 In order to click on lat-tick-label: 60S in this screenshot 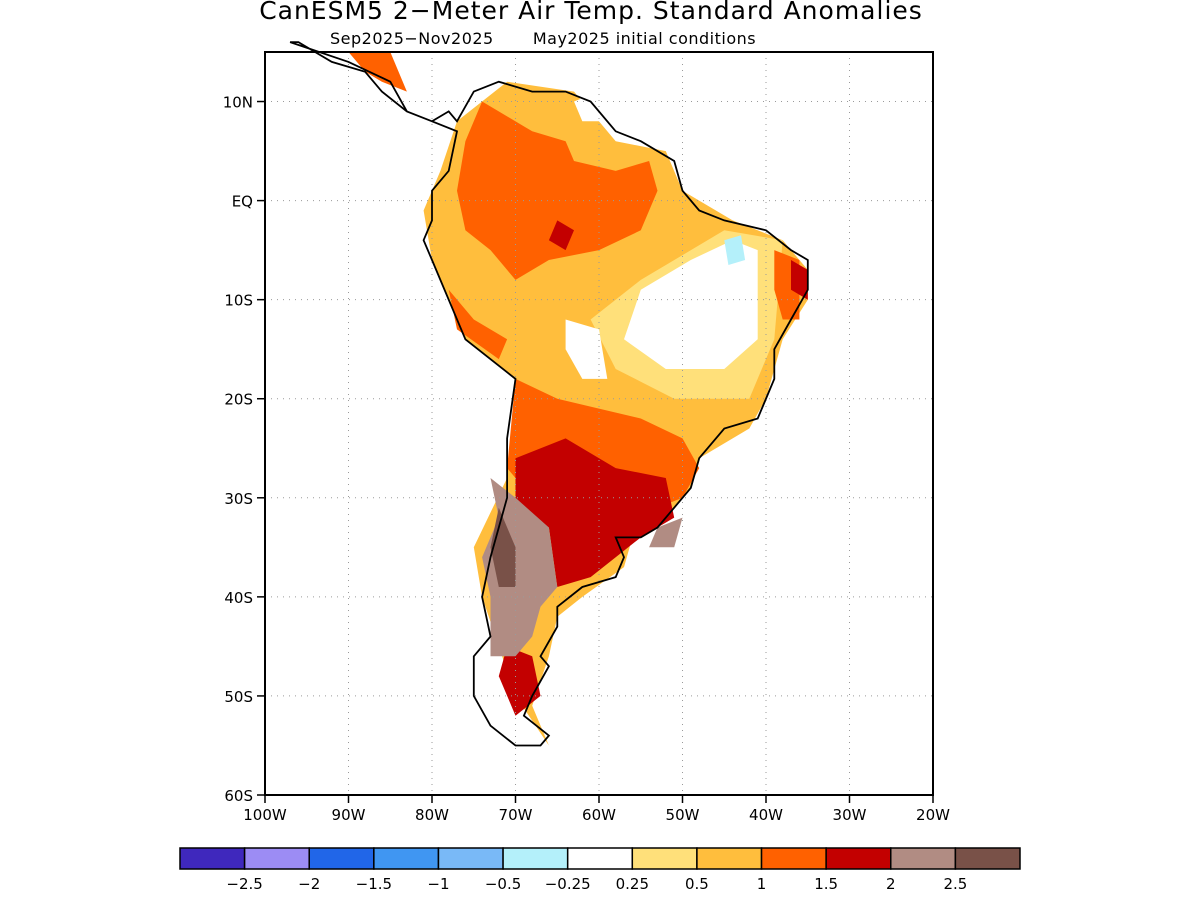, I will do `click(238, 796)`.